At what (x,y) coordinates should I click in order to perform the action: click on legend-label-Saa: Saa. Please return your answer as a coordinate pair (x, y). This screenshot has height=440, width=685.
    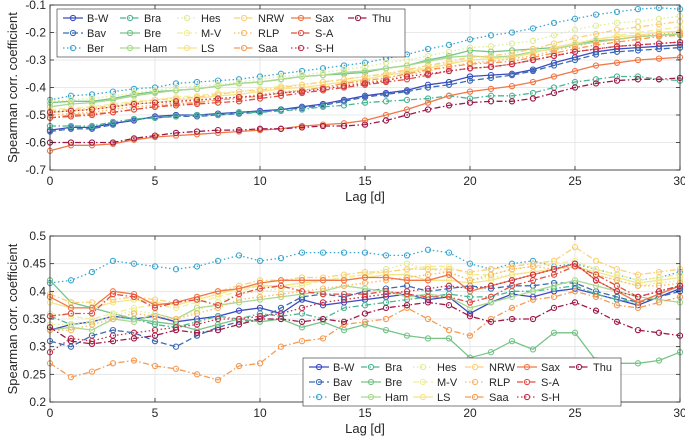
    Looking at the image, I should click on (268, 49).